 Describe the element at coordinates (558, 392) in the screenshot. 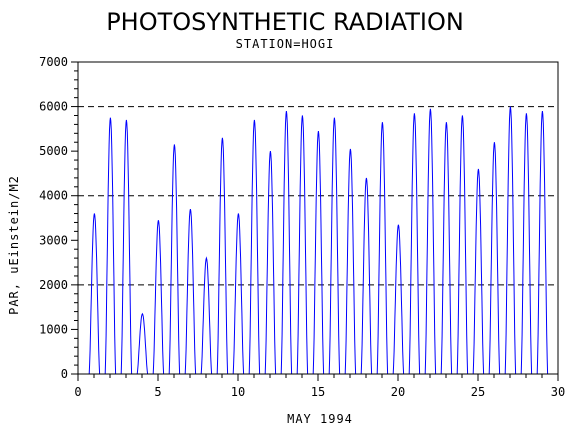

I see `x-tick-label: 30` at that location.